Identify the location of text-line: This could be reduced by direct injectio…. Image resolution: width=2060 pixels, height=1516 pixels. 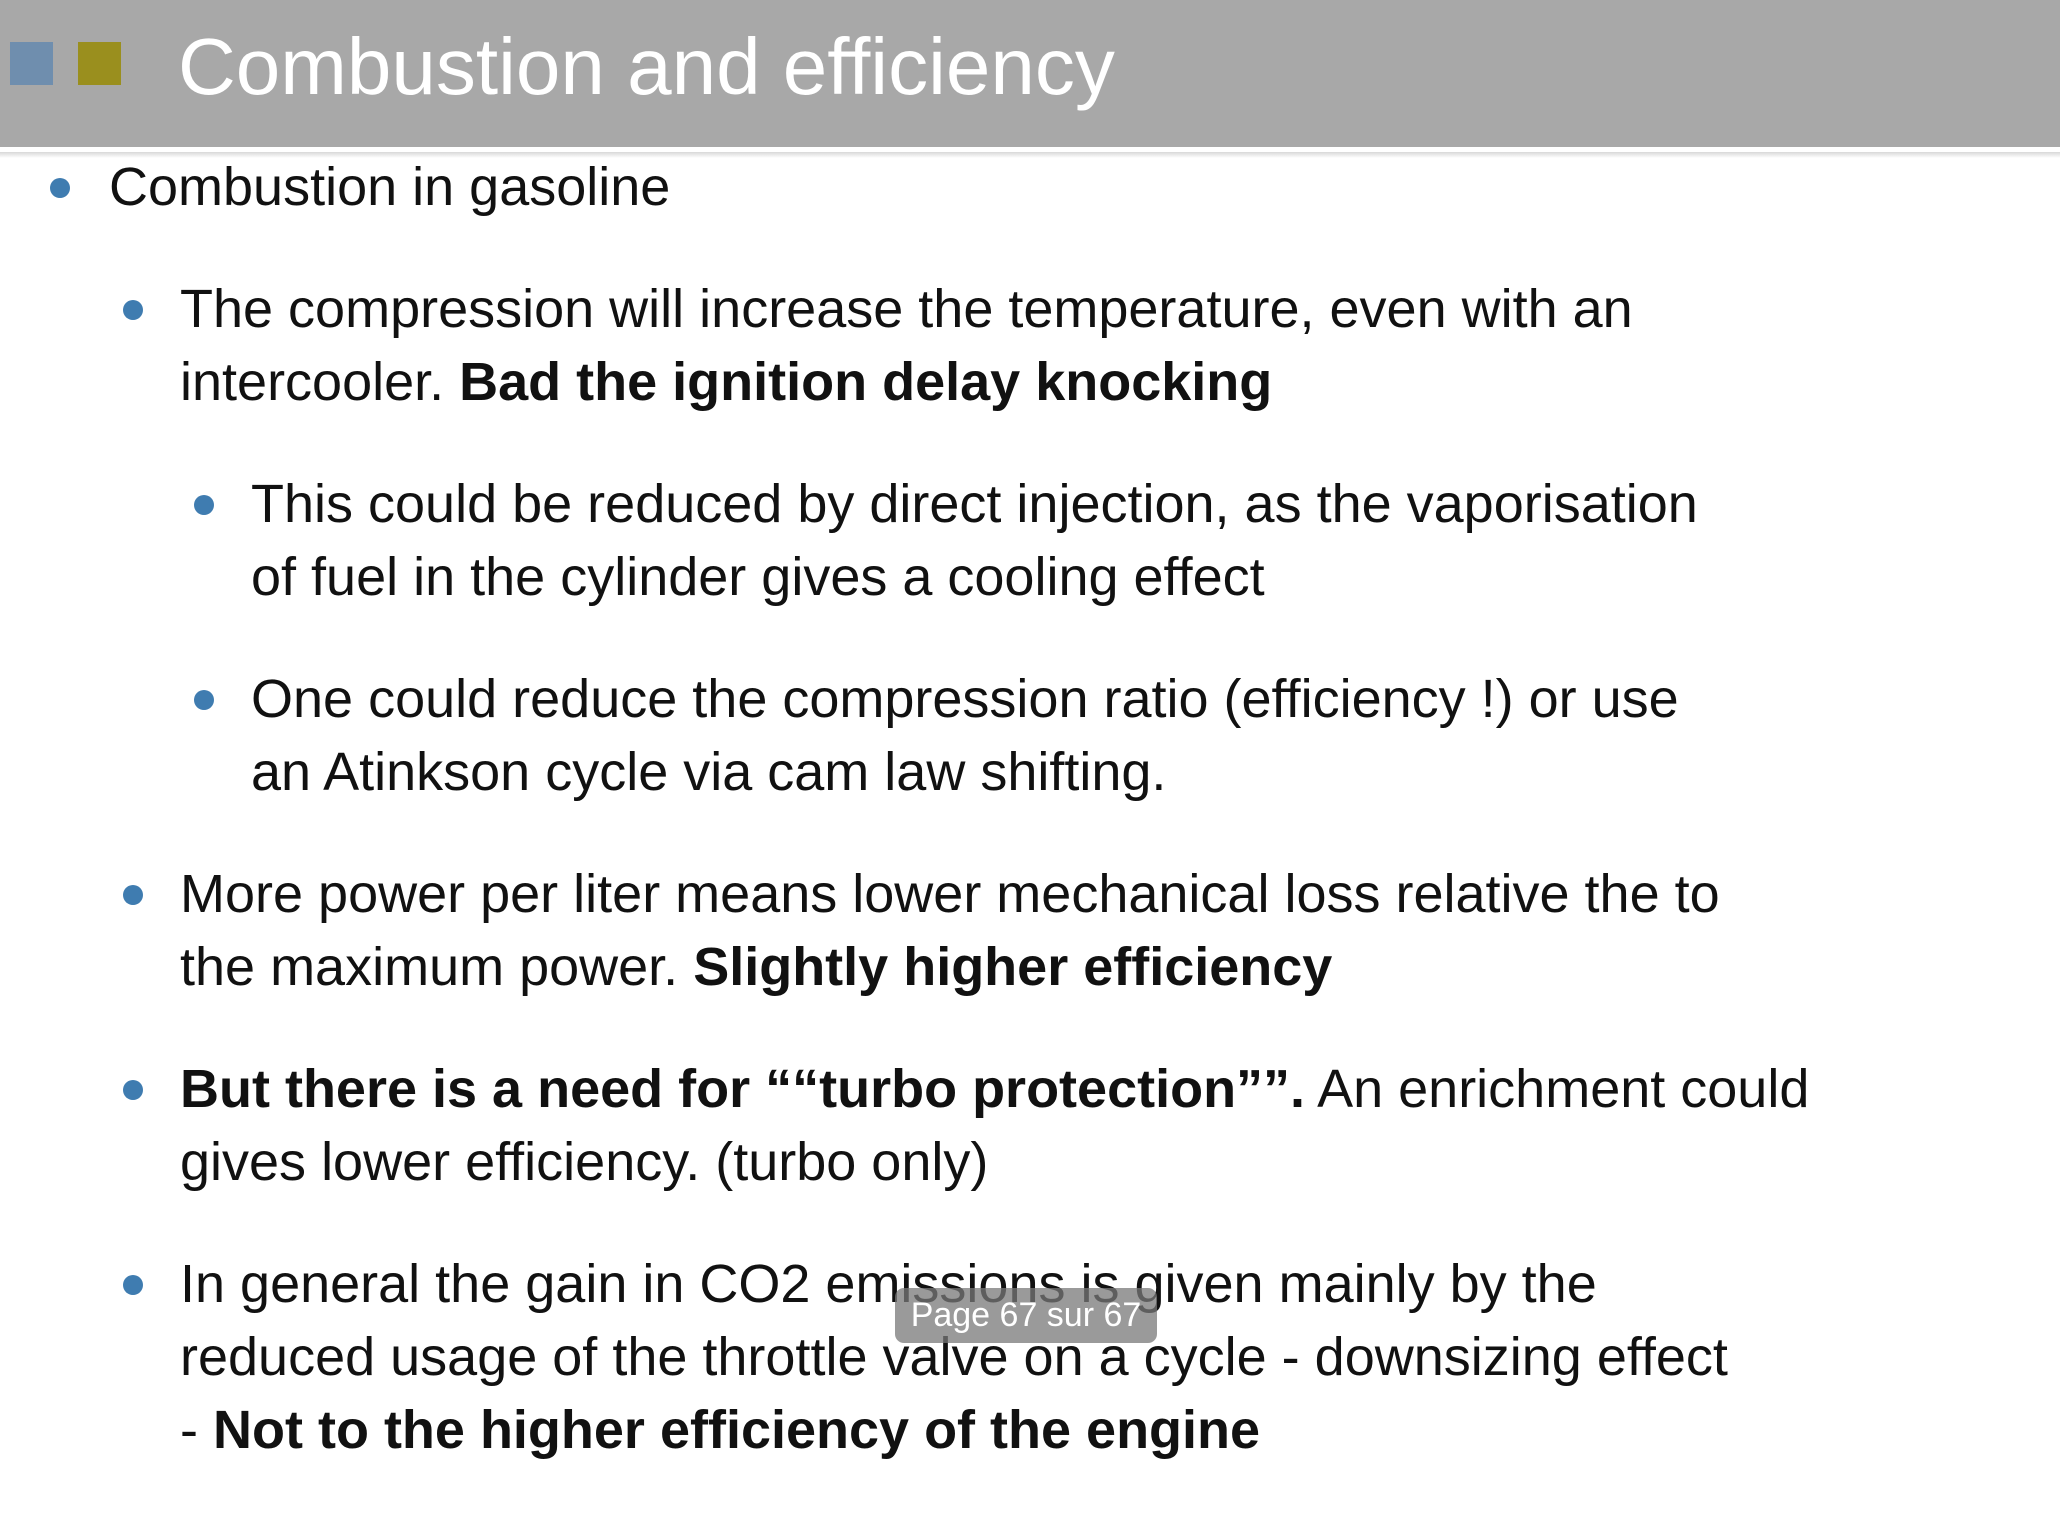
(1155, 504).